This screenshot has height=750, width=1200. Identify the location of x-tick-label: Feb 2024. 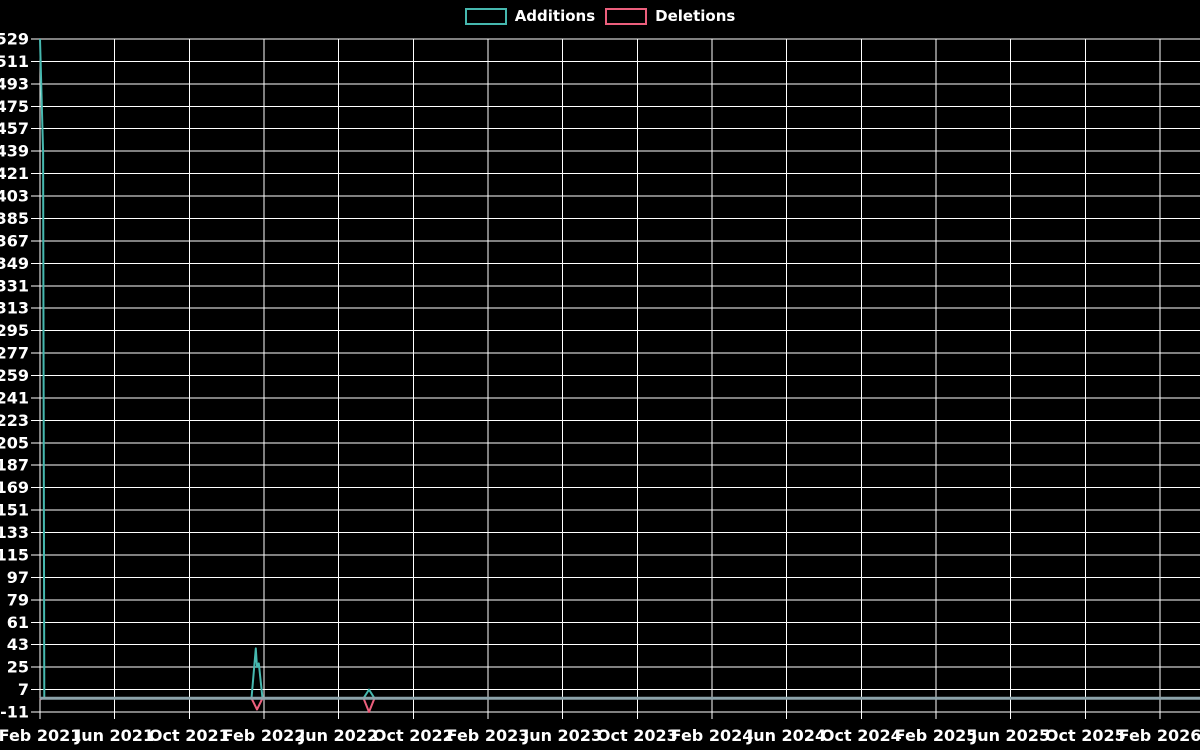
(712, 735).